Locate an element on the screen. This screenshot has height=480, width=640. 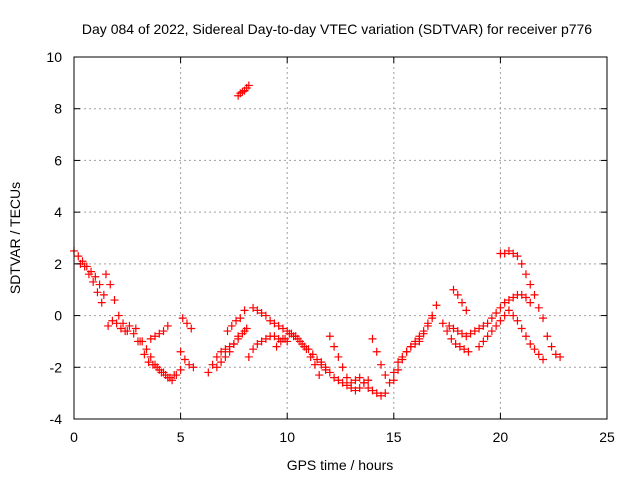
y-tick-label: 2 is located at coordinates (58, 264).